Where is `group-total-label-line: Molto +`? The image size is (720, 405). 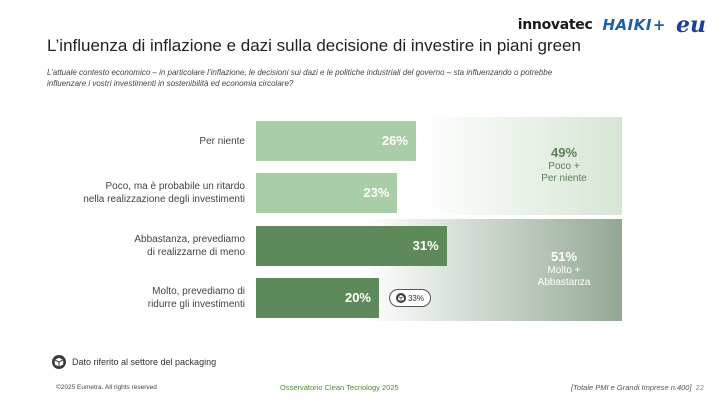 group-total-label-line: Molto + is located at coordinates (564, 270).